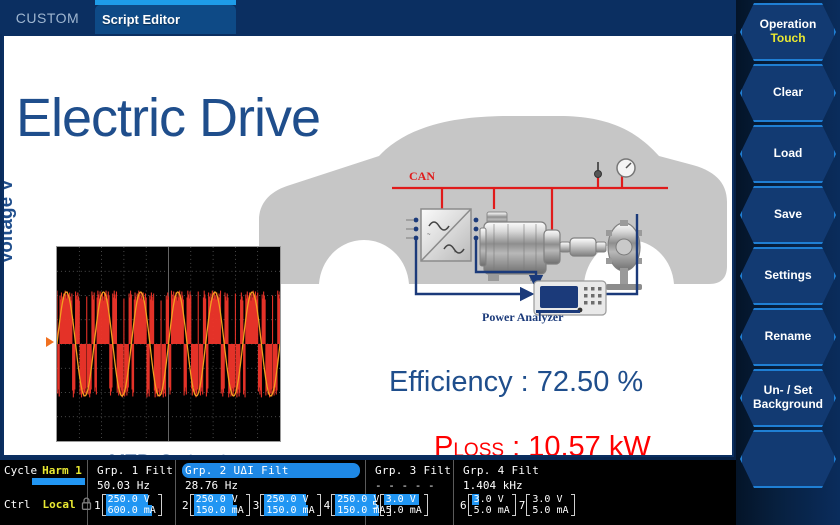  I want to click on sidebar-button-label: Operation, so click(788, 24).